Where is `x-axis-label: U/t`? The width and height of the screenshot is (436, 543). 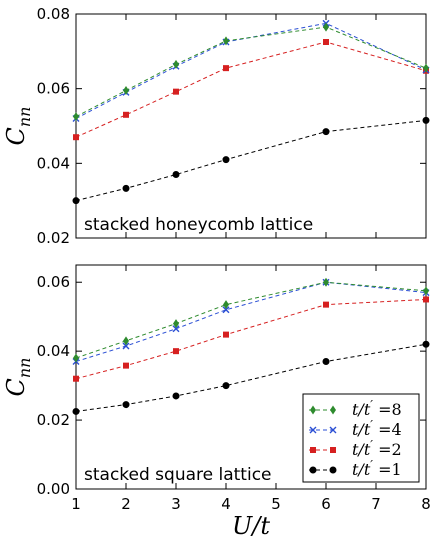 x-axis-label: U/t is located at coordinates (251, 526).